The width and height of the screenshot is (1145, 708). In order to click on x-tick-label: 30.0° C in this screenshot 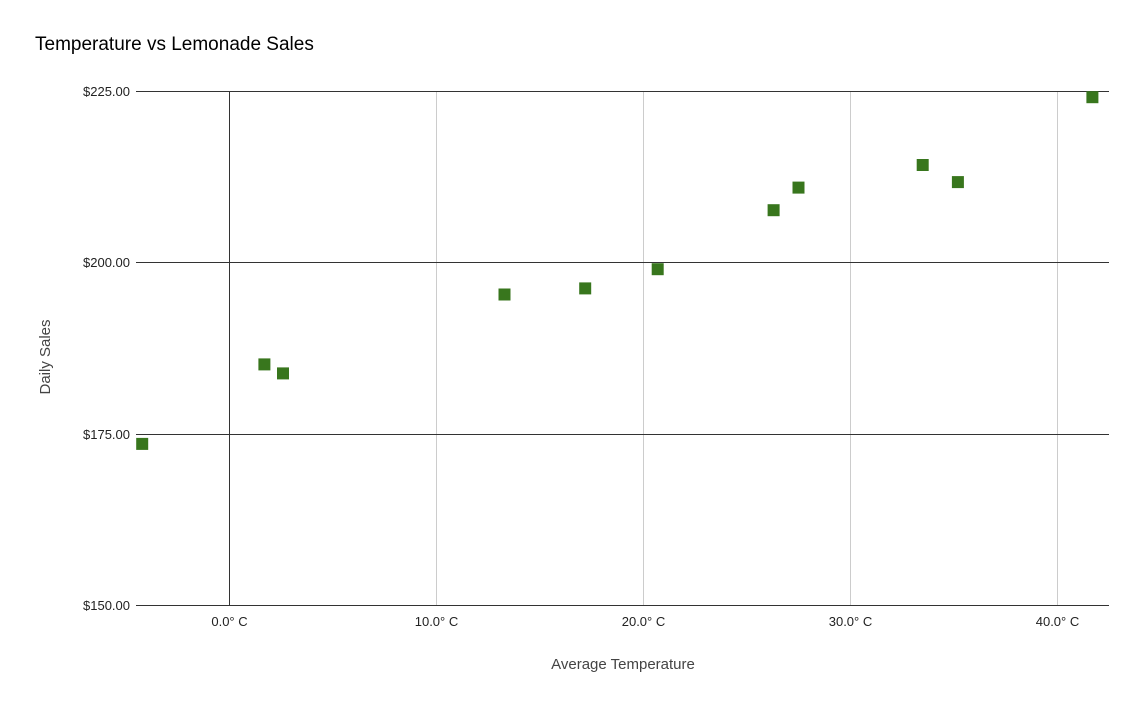, I will do `click(851, 621)`.